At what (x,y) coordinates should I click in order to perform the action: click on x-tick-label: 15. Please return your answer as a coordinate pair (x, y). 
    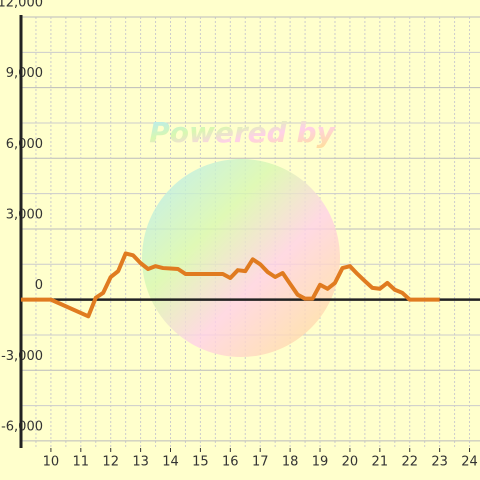
    Looking at the image, I should click on (200, 462).